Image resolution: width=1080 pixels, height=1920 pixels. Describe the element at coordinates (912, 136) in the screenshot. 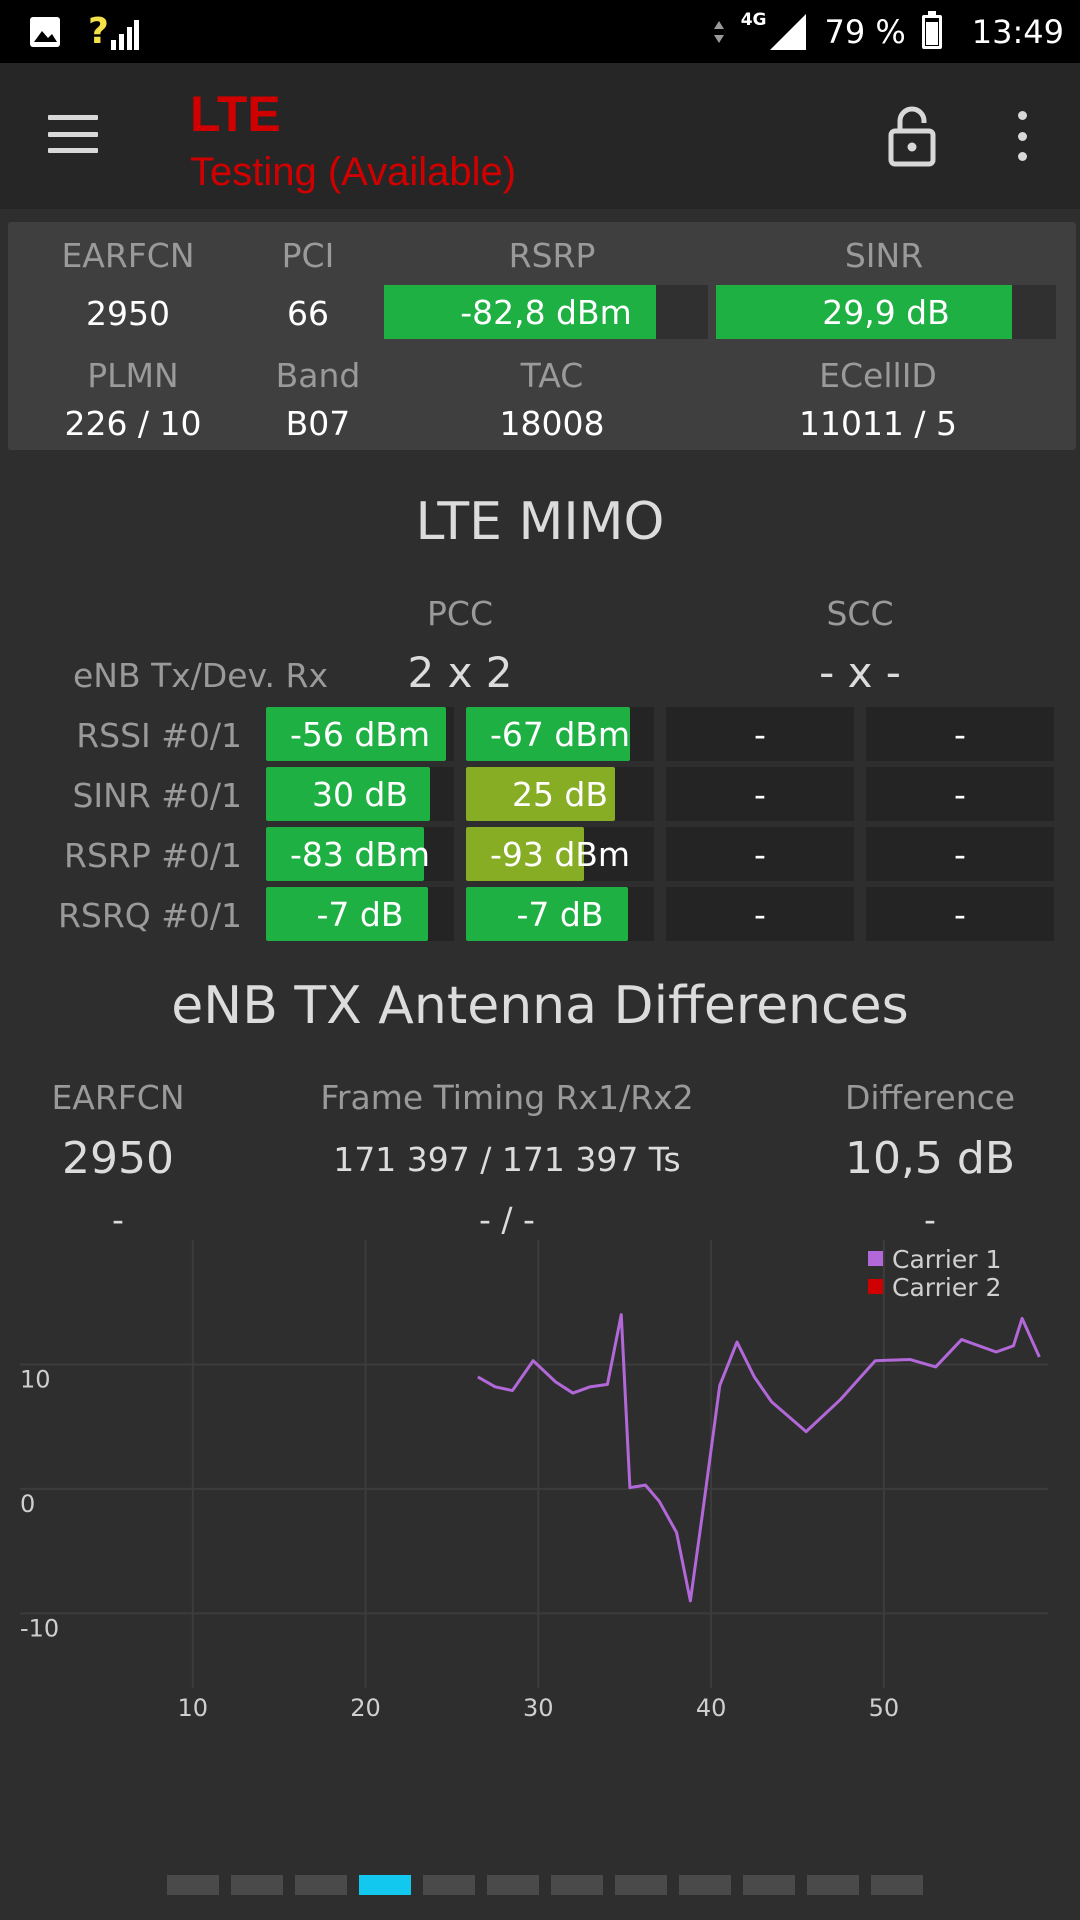

I see `unlock-icon` at that location.